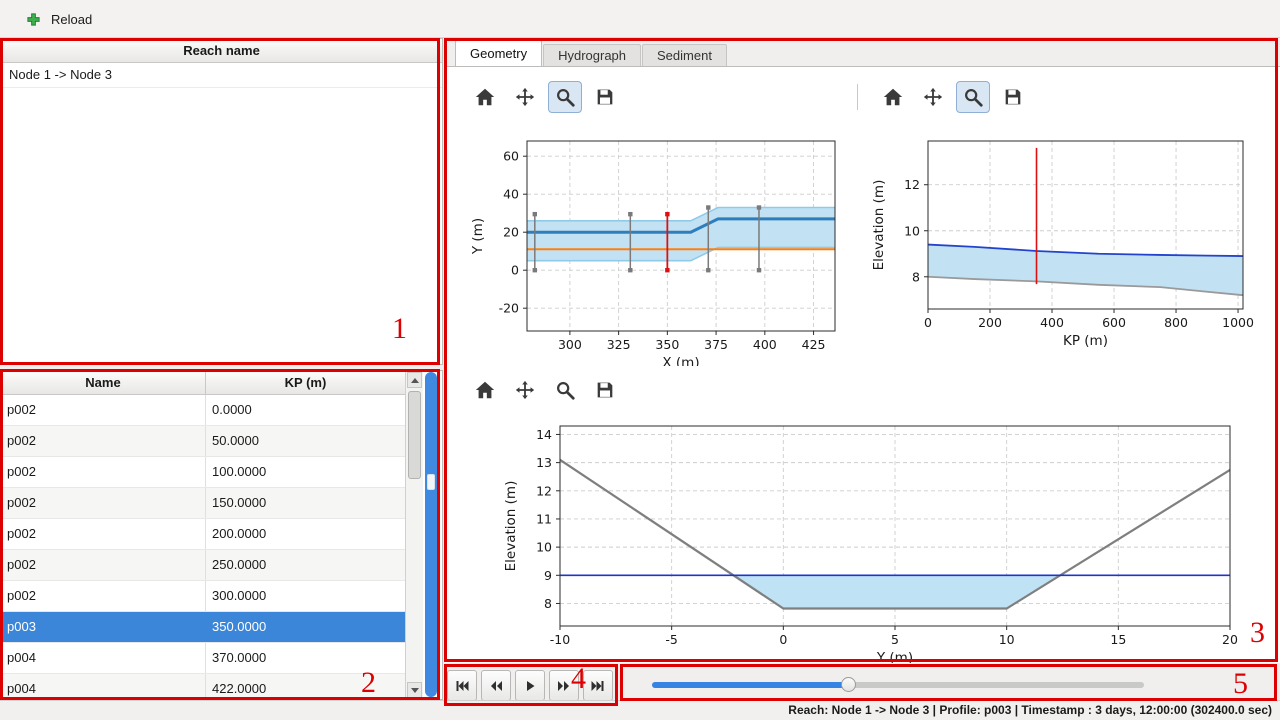 The image size is (1280, 720). Describe the element at coordinates (814, 344) in the screenshot. I see `svg-text: 425` at that location.